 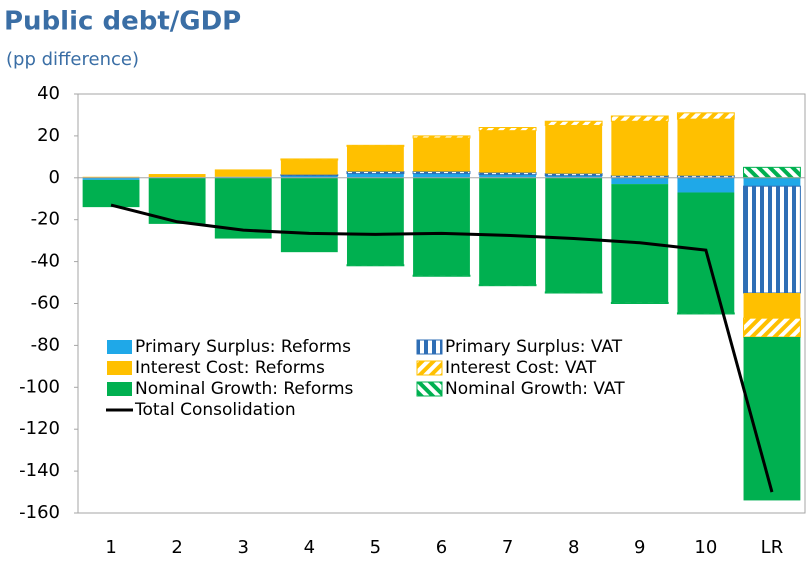 What do you see at coordinates (176, 547) in the screenshot?
I see `x-tick-label: 2` at bounding box center [176, 547].